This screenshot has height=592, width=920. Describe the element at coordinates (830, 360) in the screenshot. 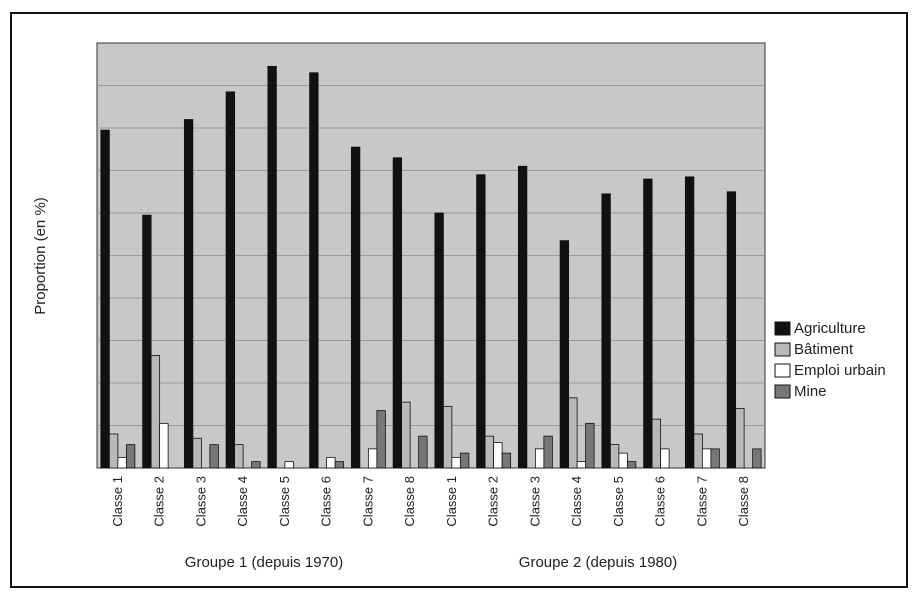

I see `legend: Agriculture Bâtiment Emploi urbain Mine` at that location.